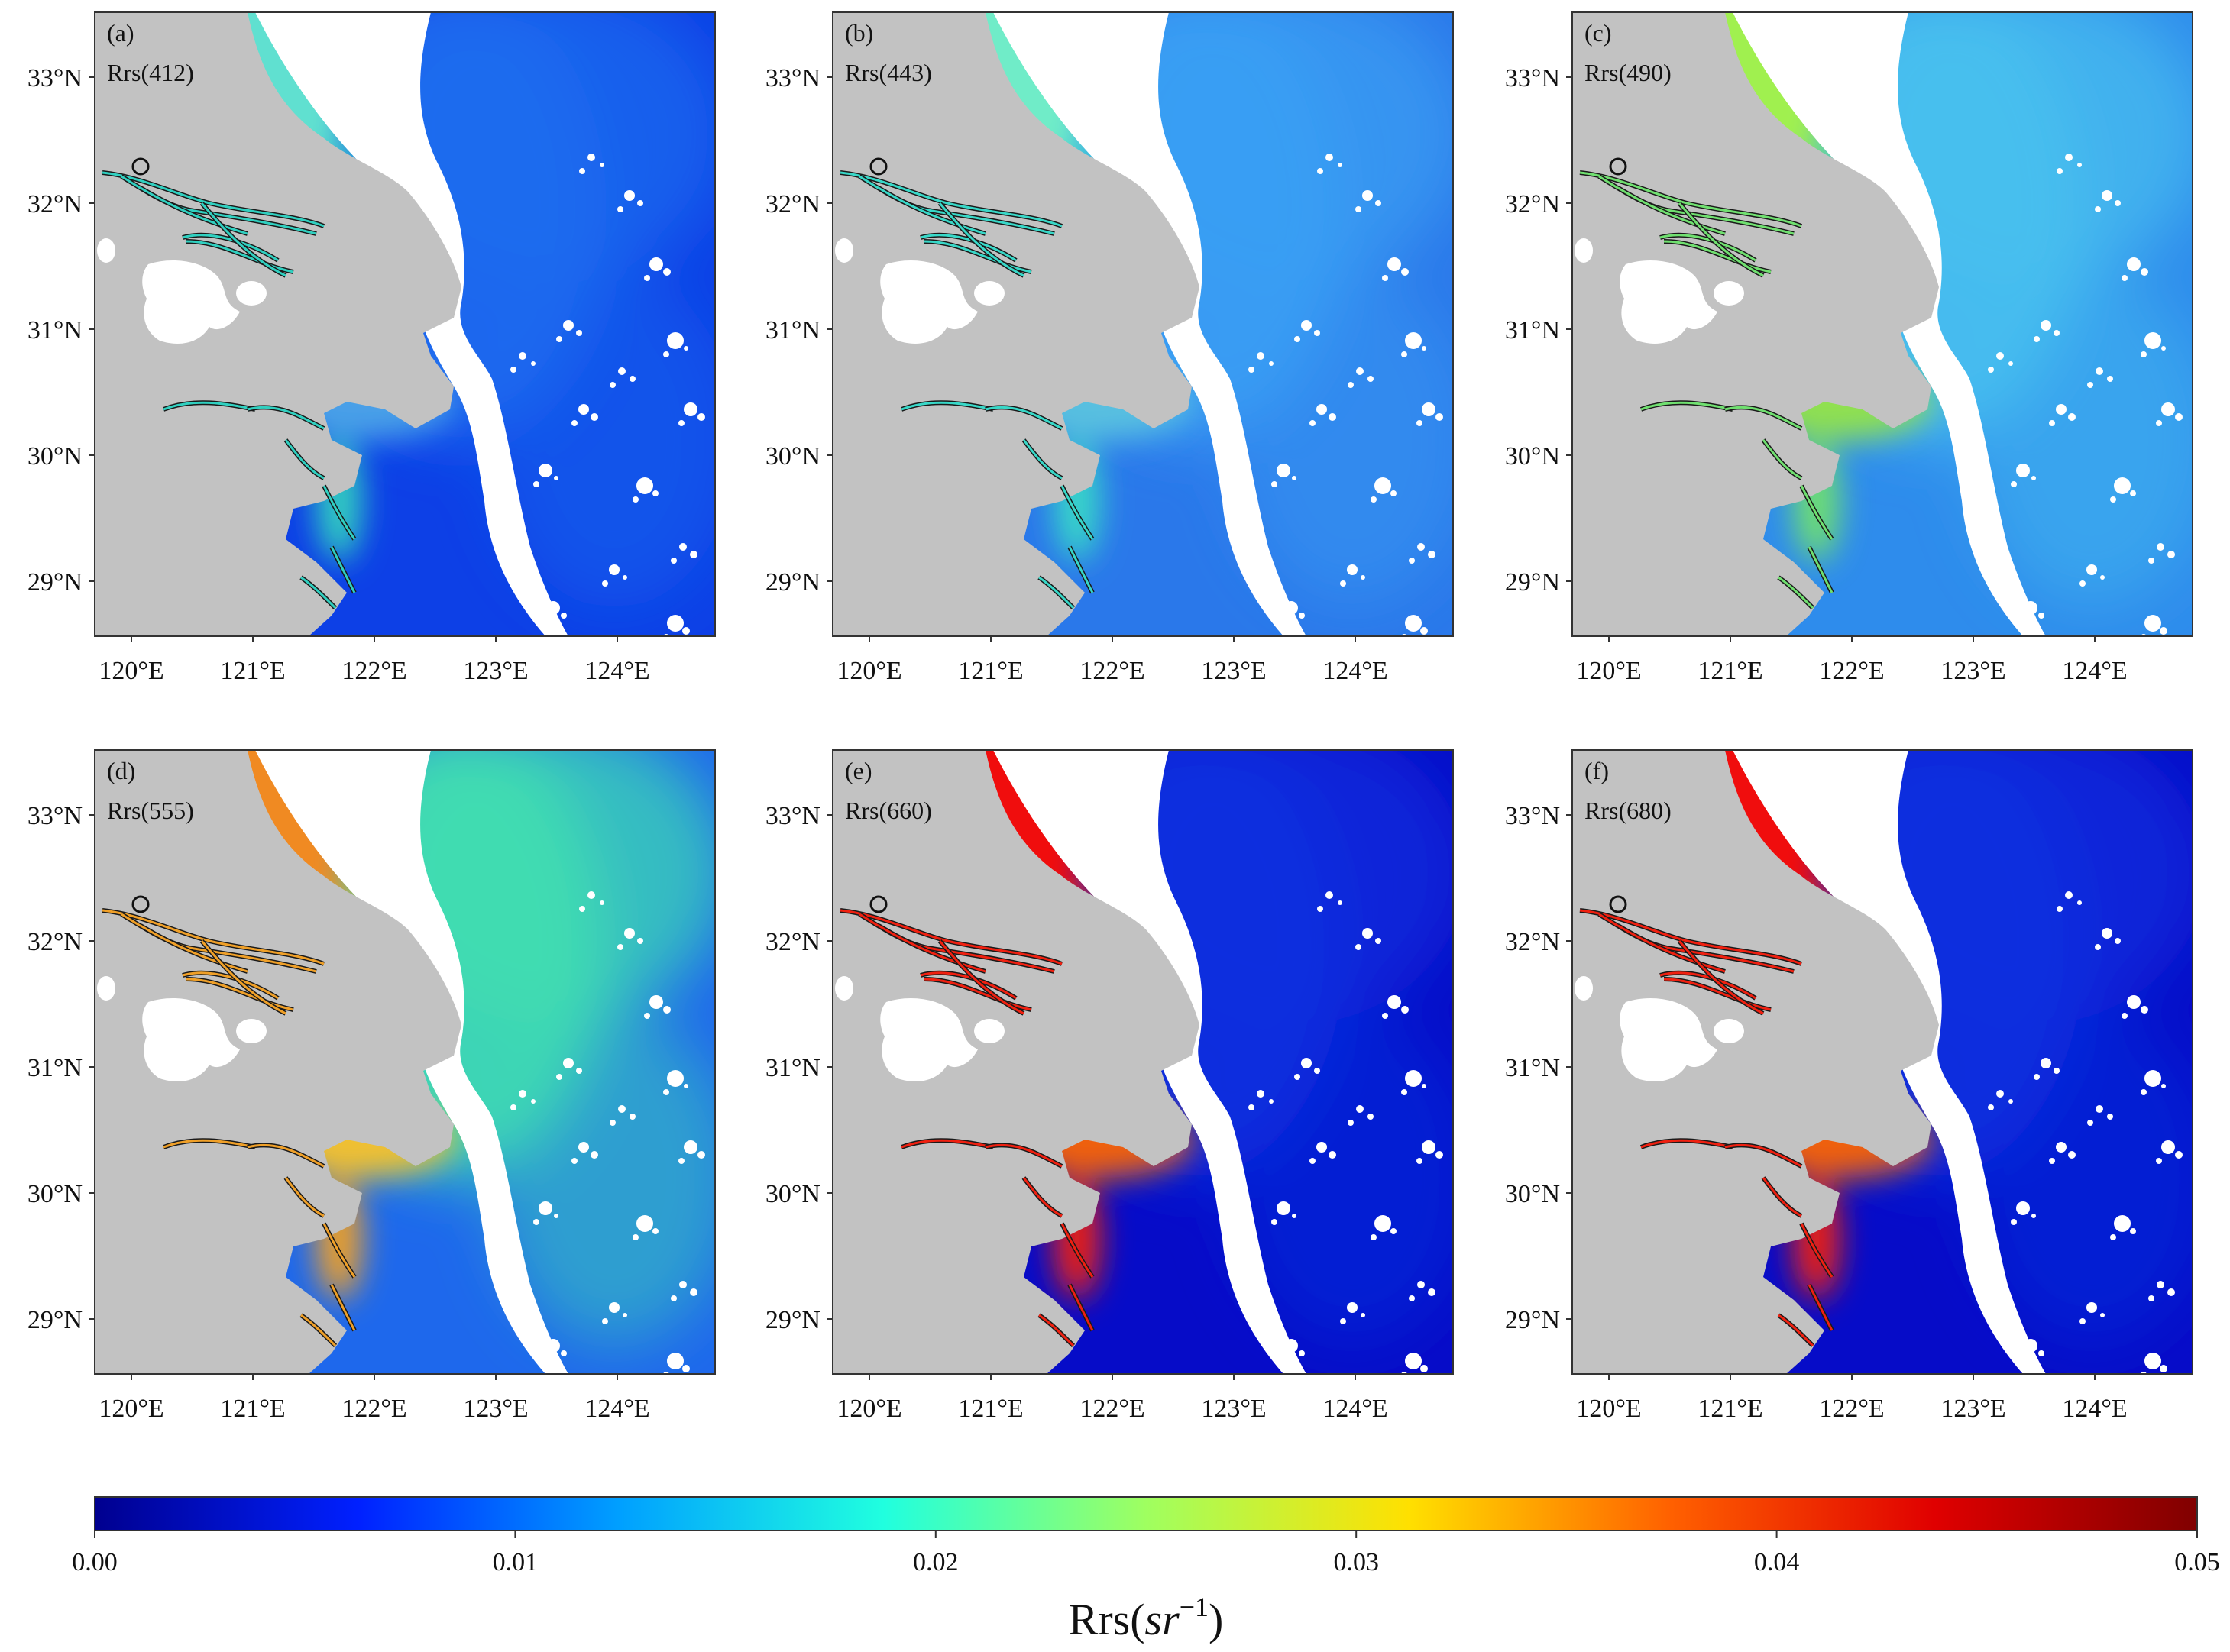 This screenshot has width=2230, height=1652. What do you see at coordinates (1628, 73) in the screenshot?
I see `band-label: Rrs(490)` at bounding box center [1628, 73].